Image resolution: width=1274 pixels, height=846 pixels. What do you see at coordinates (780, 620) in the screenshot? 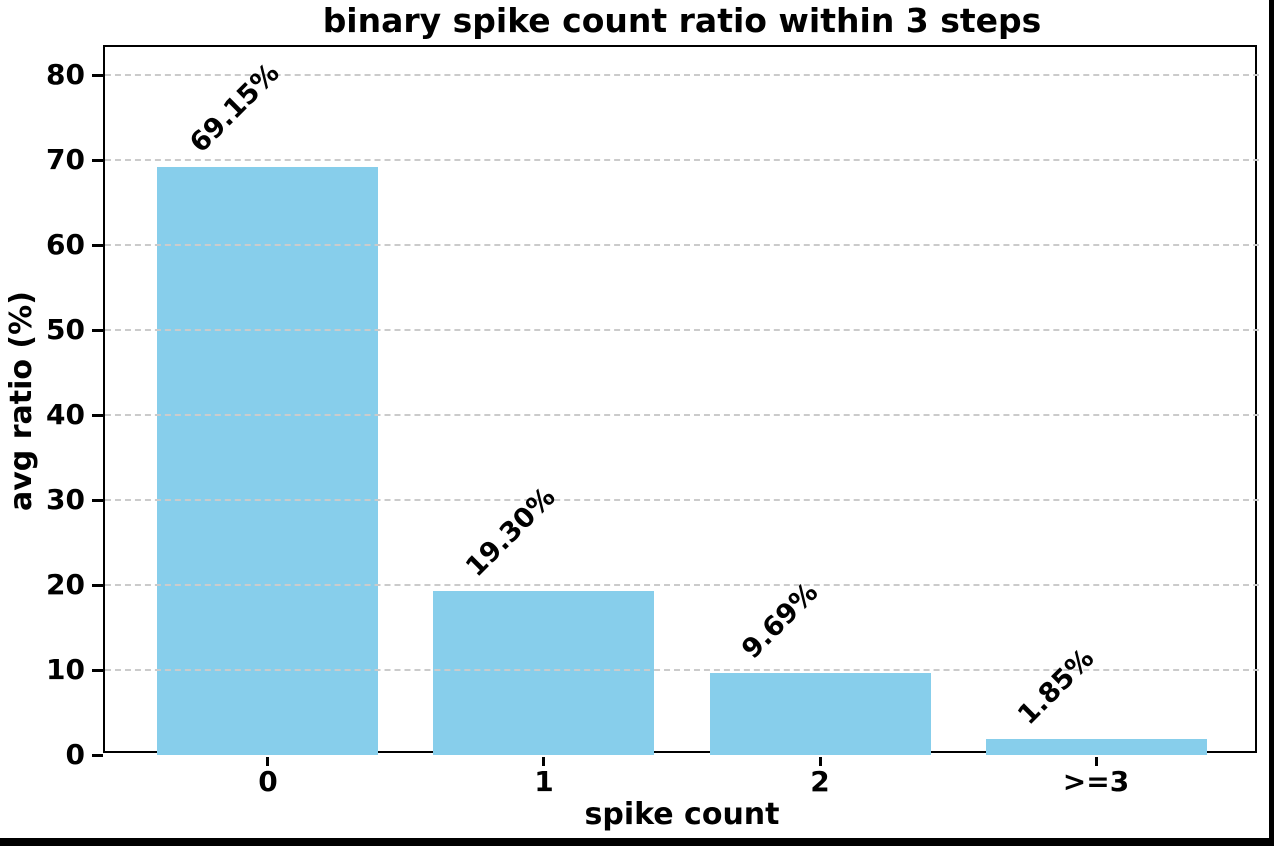
I see `bar-value-label-2: 9.69%` at bounding box center [780, 620].